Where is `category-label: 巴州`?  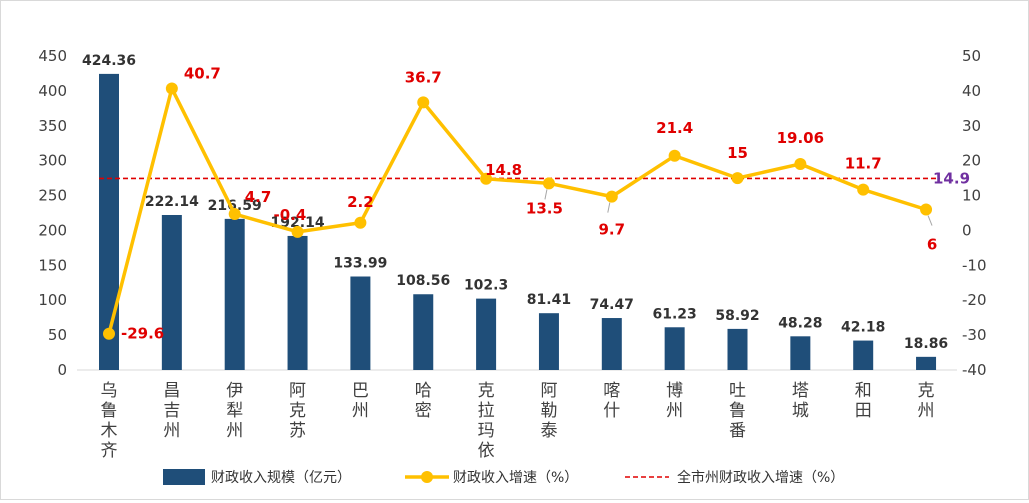 category-label: 巴州 is located at coordinates (360, 401).